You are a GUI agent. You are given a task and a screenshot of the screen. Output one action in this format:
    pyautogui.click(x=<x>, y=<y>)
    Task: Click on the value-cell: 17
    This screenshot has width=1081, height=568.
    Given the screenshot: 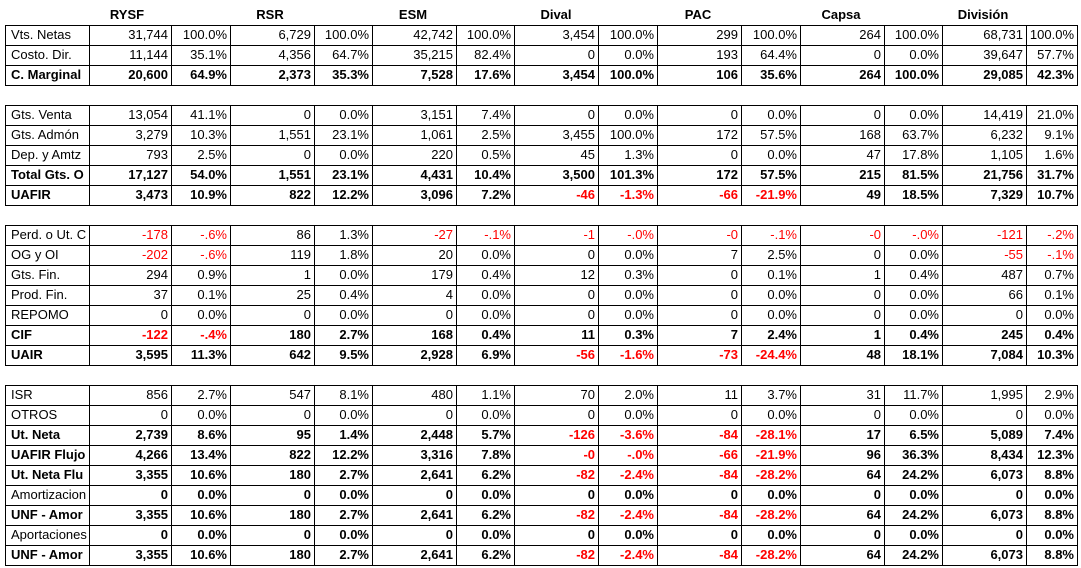 What is the action you would take?
    pyautogui.click(x=873, y=434)
    